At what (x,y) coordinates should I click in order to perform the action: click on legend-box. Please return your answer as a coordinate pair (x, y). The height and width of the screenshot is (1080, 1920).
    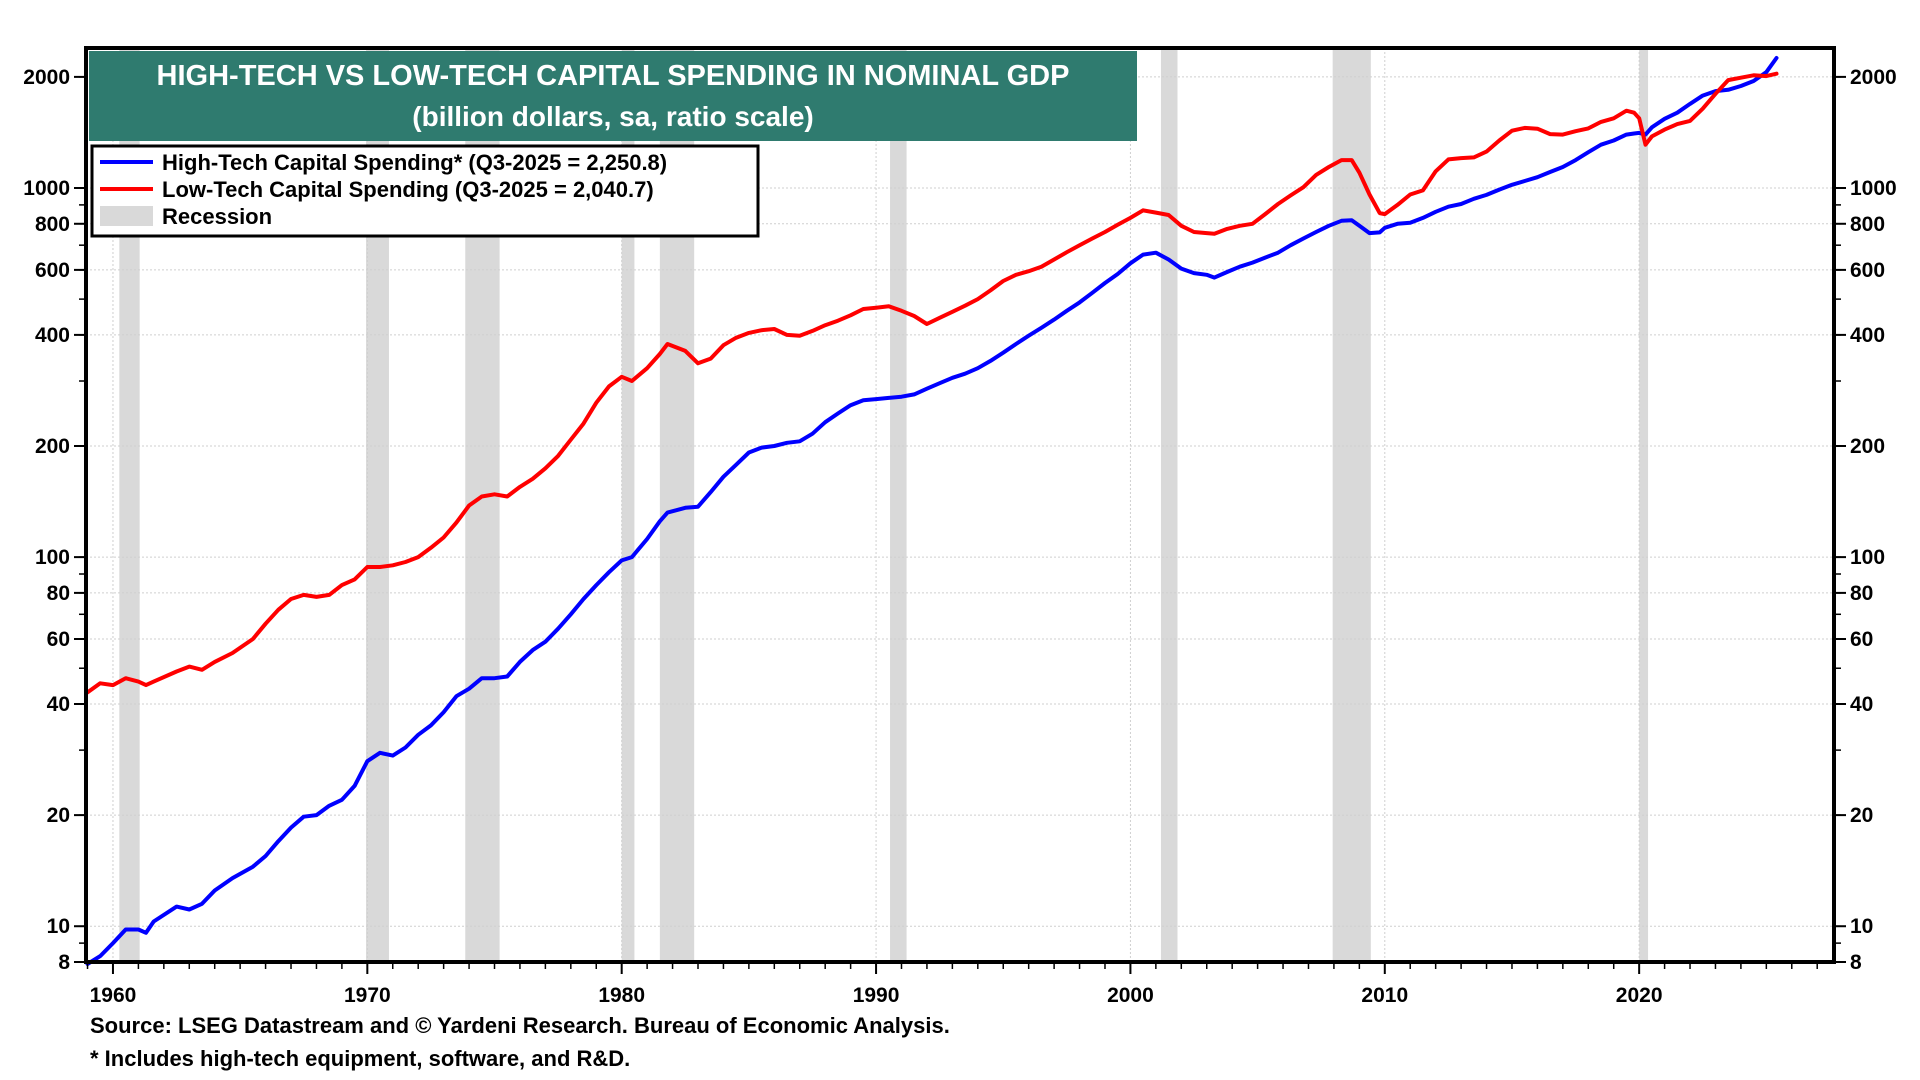
    Looking at the image, I should click on (425, 191).